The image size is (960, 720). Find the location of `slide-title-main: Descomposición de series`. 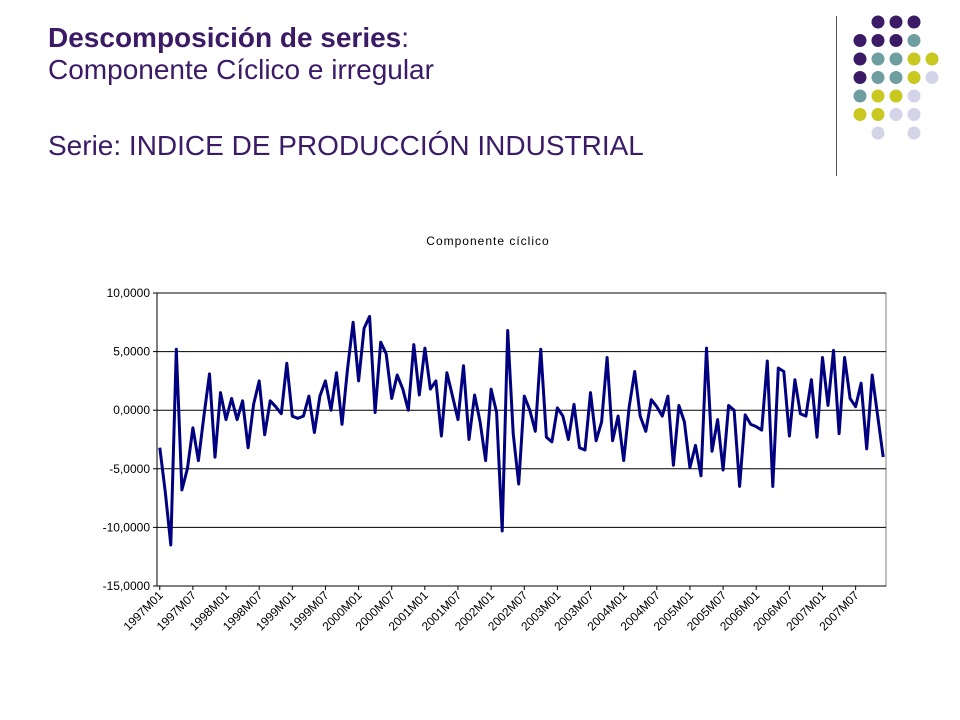

slide-title-main: Descomposición de series is located at coordinates (225, 37).